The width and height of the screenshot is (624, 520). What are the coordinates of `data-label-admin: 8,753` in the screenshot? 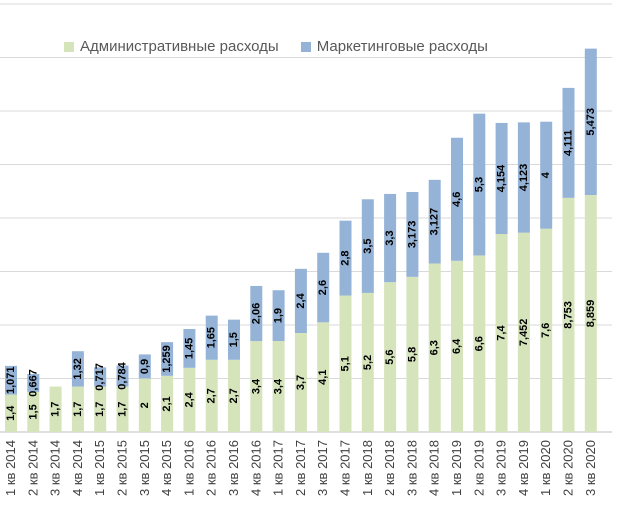 It's located at (569, 315).